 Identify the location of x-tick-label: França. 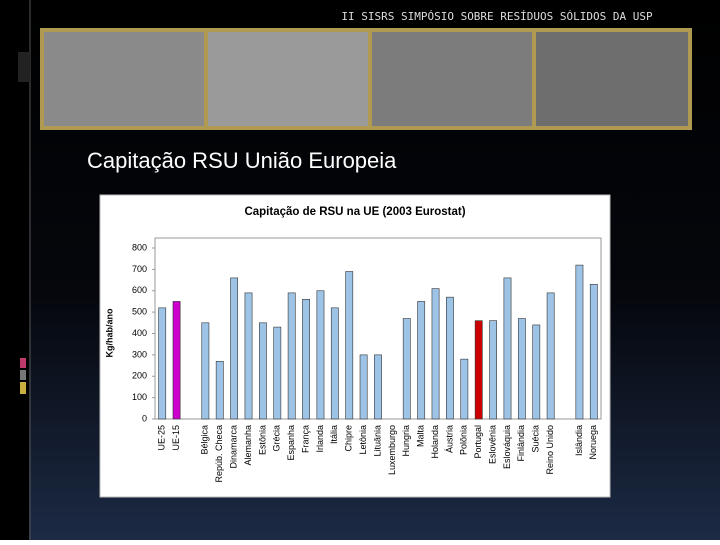
(305, 439).